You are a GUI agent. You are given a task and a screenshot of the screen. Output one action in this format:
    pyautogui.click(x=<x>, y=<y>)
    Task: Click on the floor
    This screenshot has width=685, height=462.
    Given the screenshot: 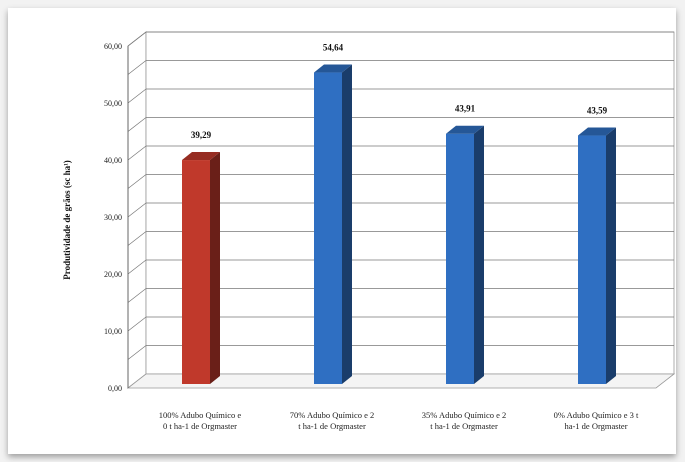 What is the action you would take?
    pyautogui.click(x=401, y=381)
    